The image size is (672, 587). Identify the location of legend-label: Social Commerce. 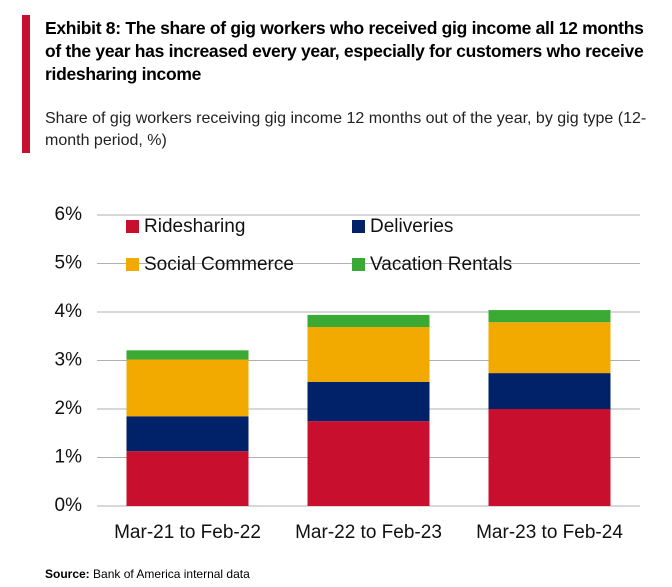
(219, 264).